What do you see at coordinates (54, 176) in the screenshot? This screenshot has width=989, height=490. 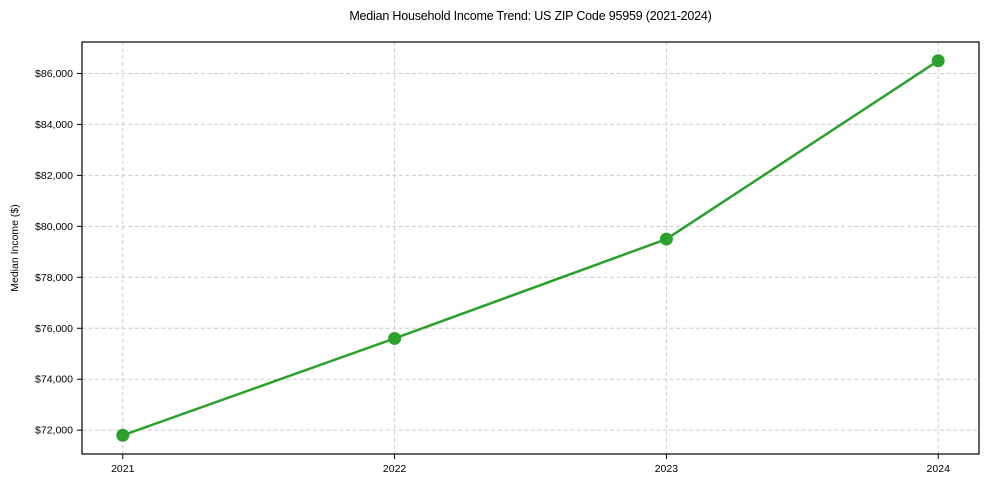 I see `y-tick-label: $82,000` at bounding box center [54, 176].